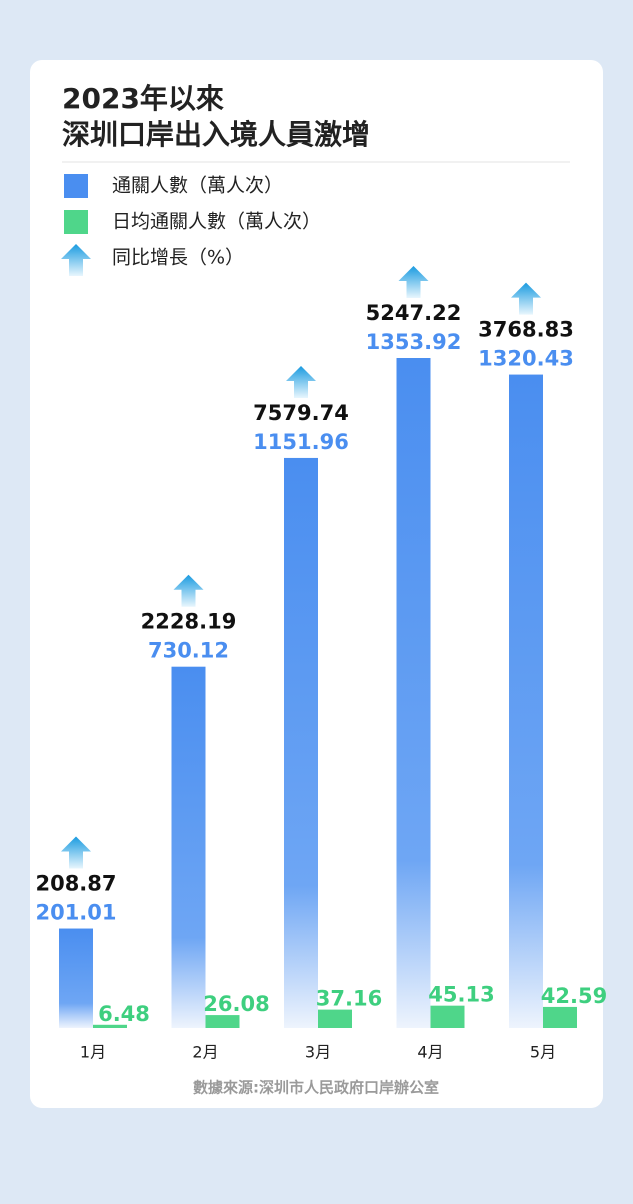  I want to click on source: 數據來源:深圳市人民政府口岸辦公室, so click(316, 1088).